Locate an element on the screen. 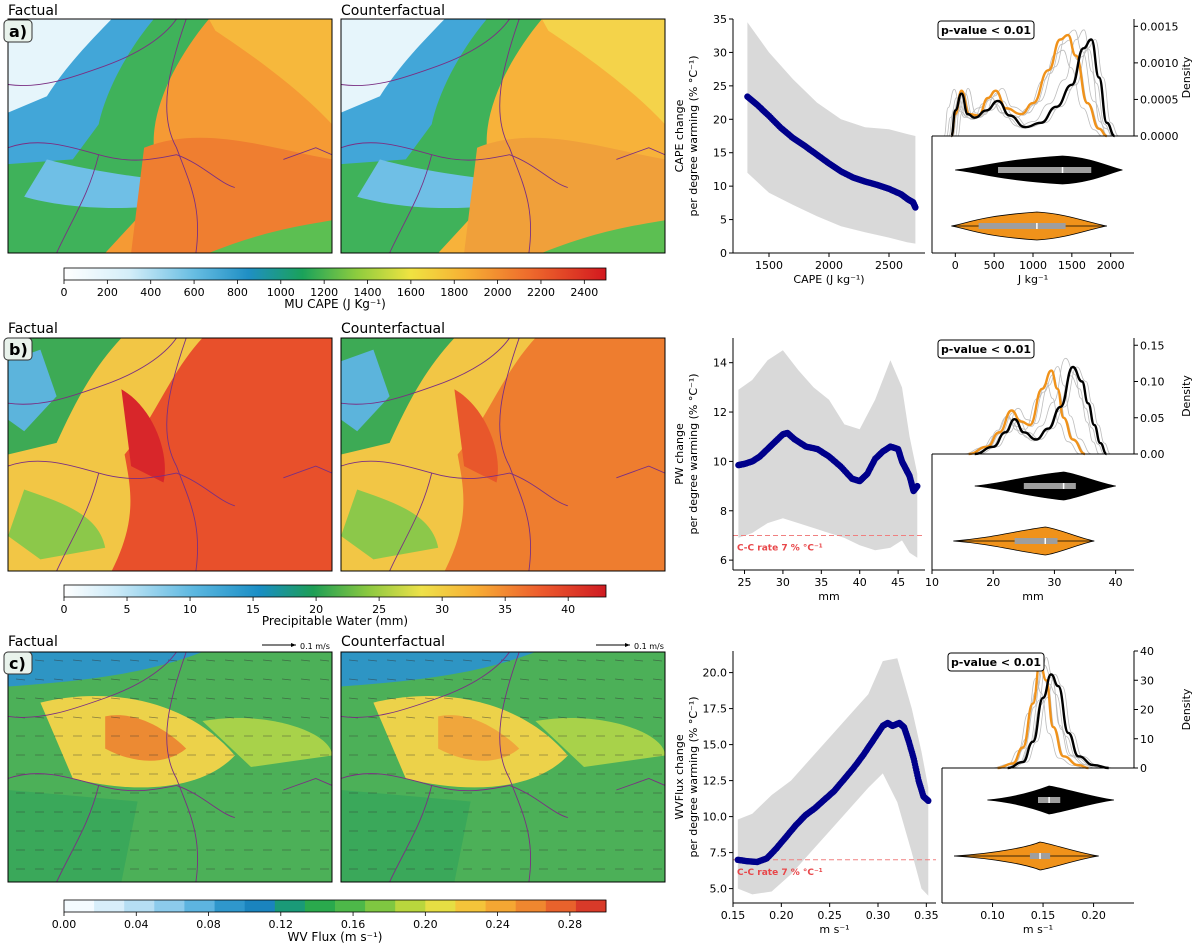 This screenshot has height=948, width=1200. x-tick-label: 45 is located at coordinates (898, 582).